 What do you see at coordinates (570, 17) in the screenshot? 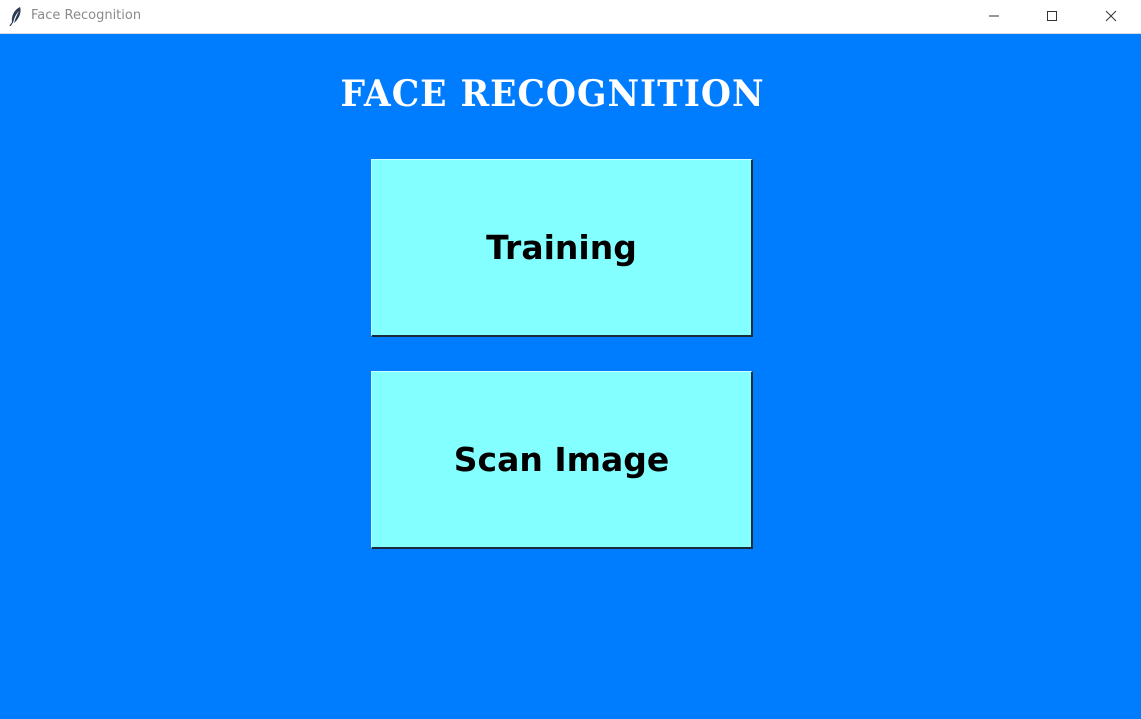
I see `title-bar: Face Recognition` at bounding box center [570, 17].